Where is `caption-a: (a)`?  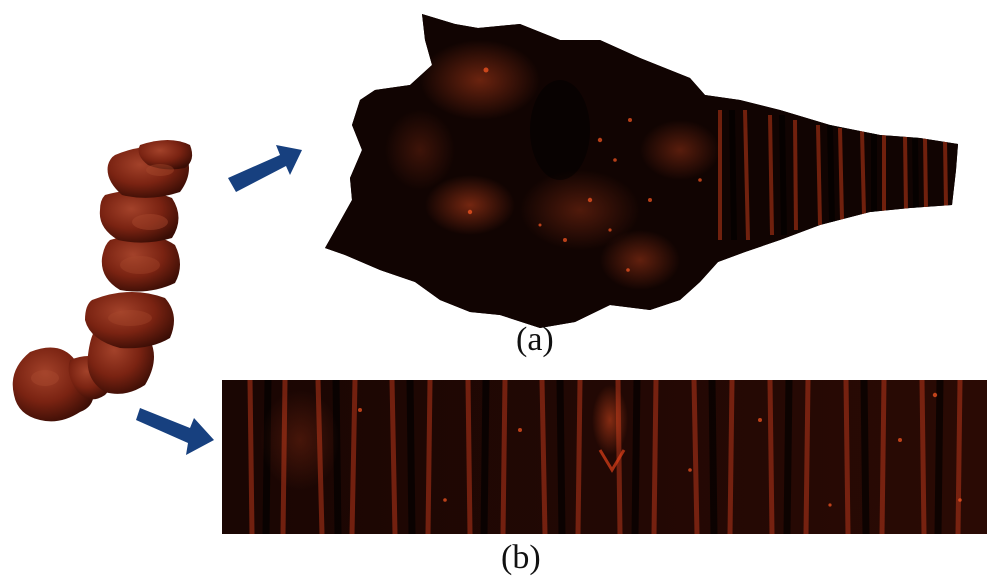 caption-a: (a) is located at coordinates (535, 339).